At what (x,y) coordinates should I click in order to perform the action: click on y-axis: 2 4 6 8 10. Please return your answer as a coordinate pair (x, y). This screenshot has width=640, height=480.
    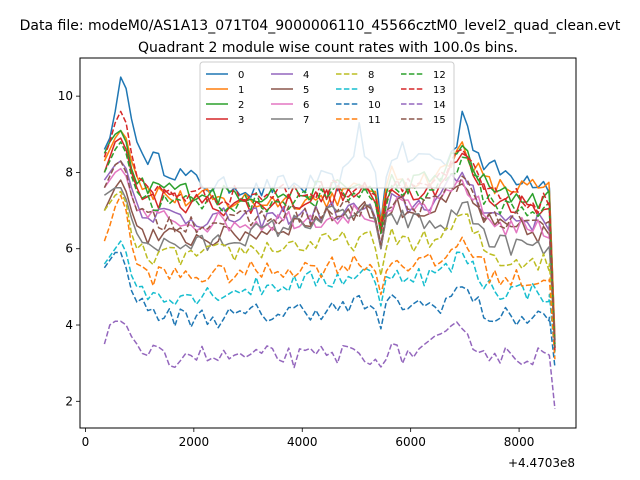
    Looking at the image, I should click on (69, 248).